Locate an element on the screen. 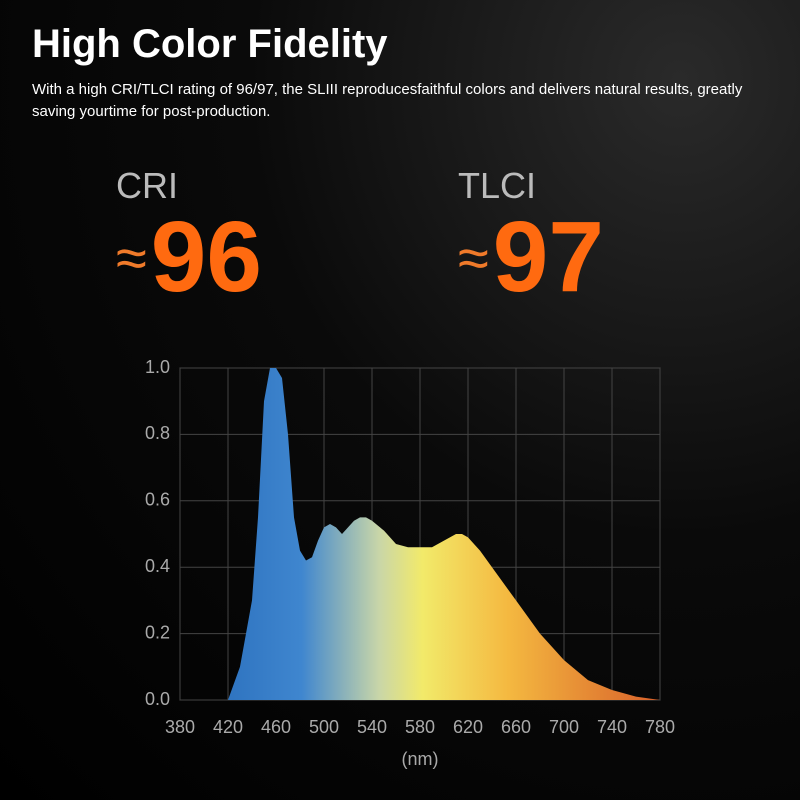  y-tick-label: 0.8 is located at coordinates (157, 433).